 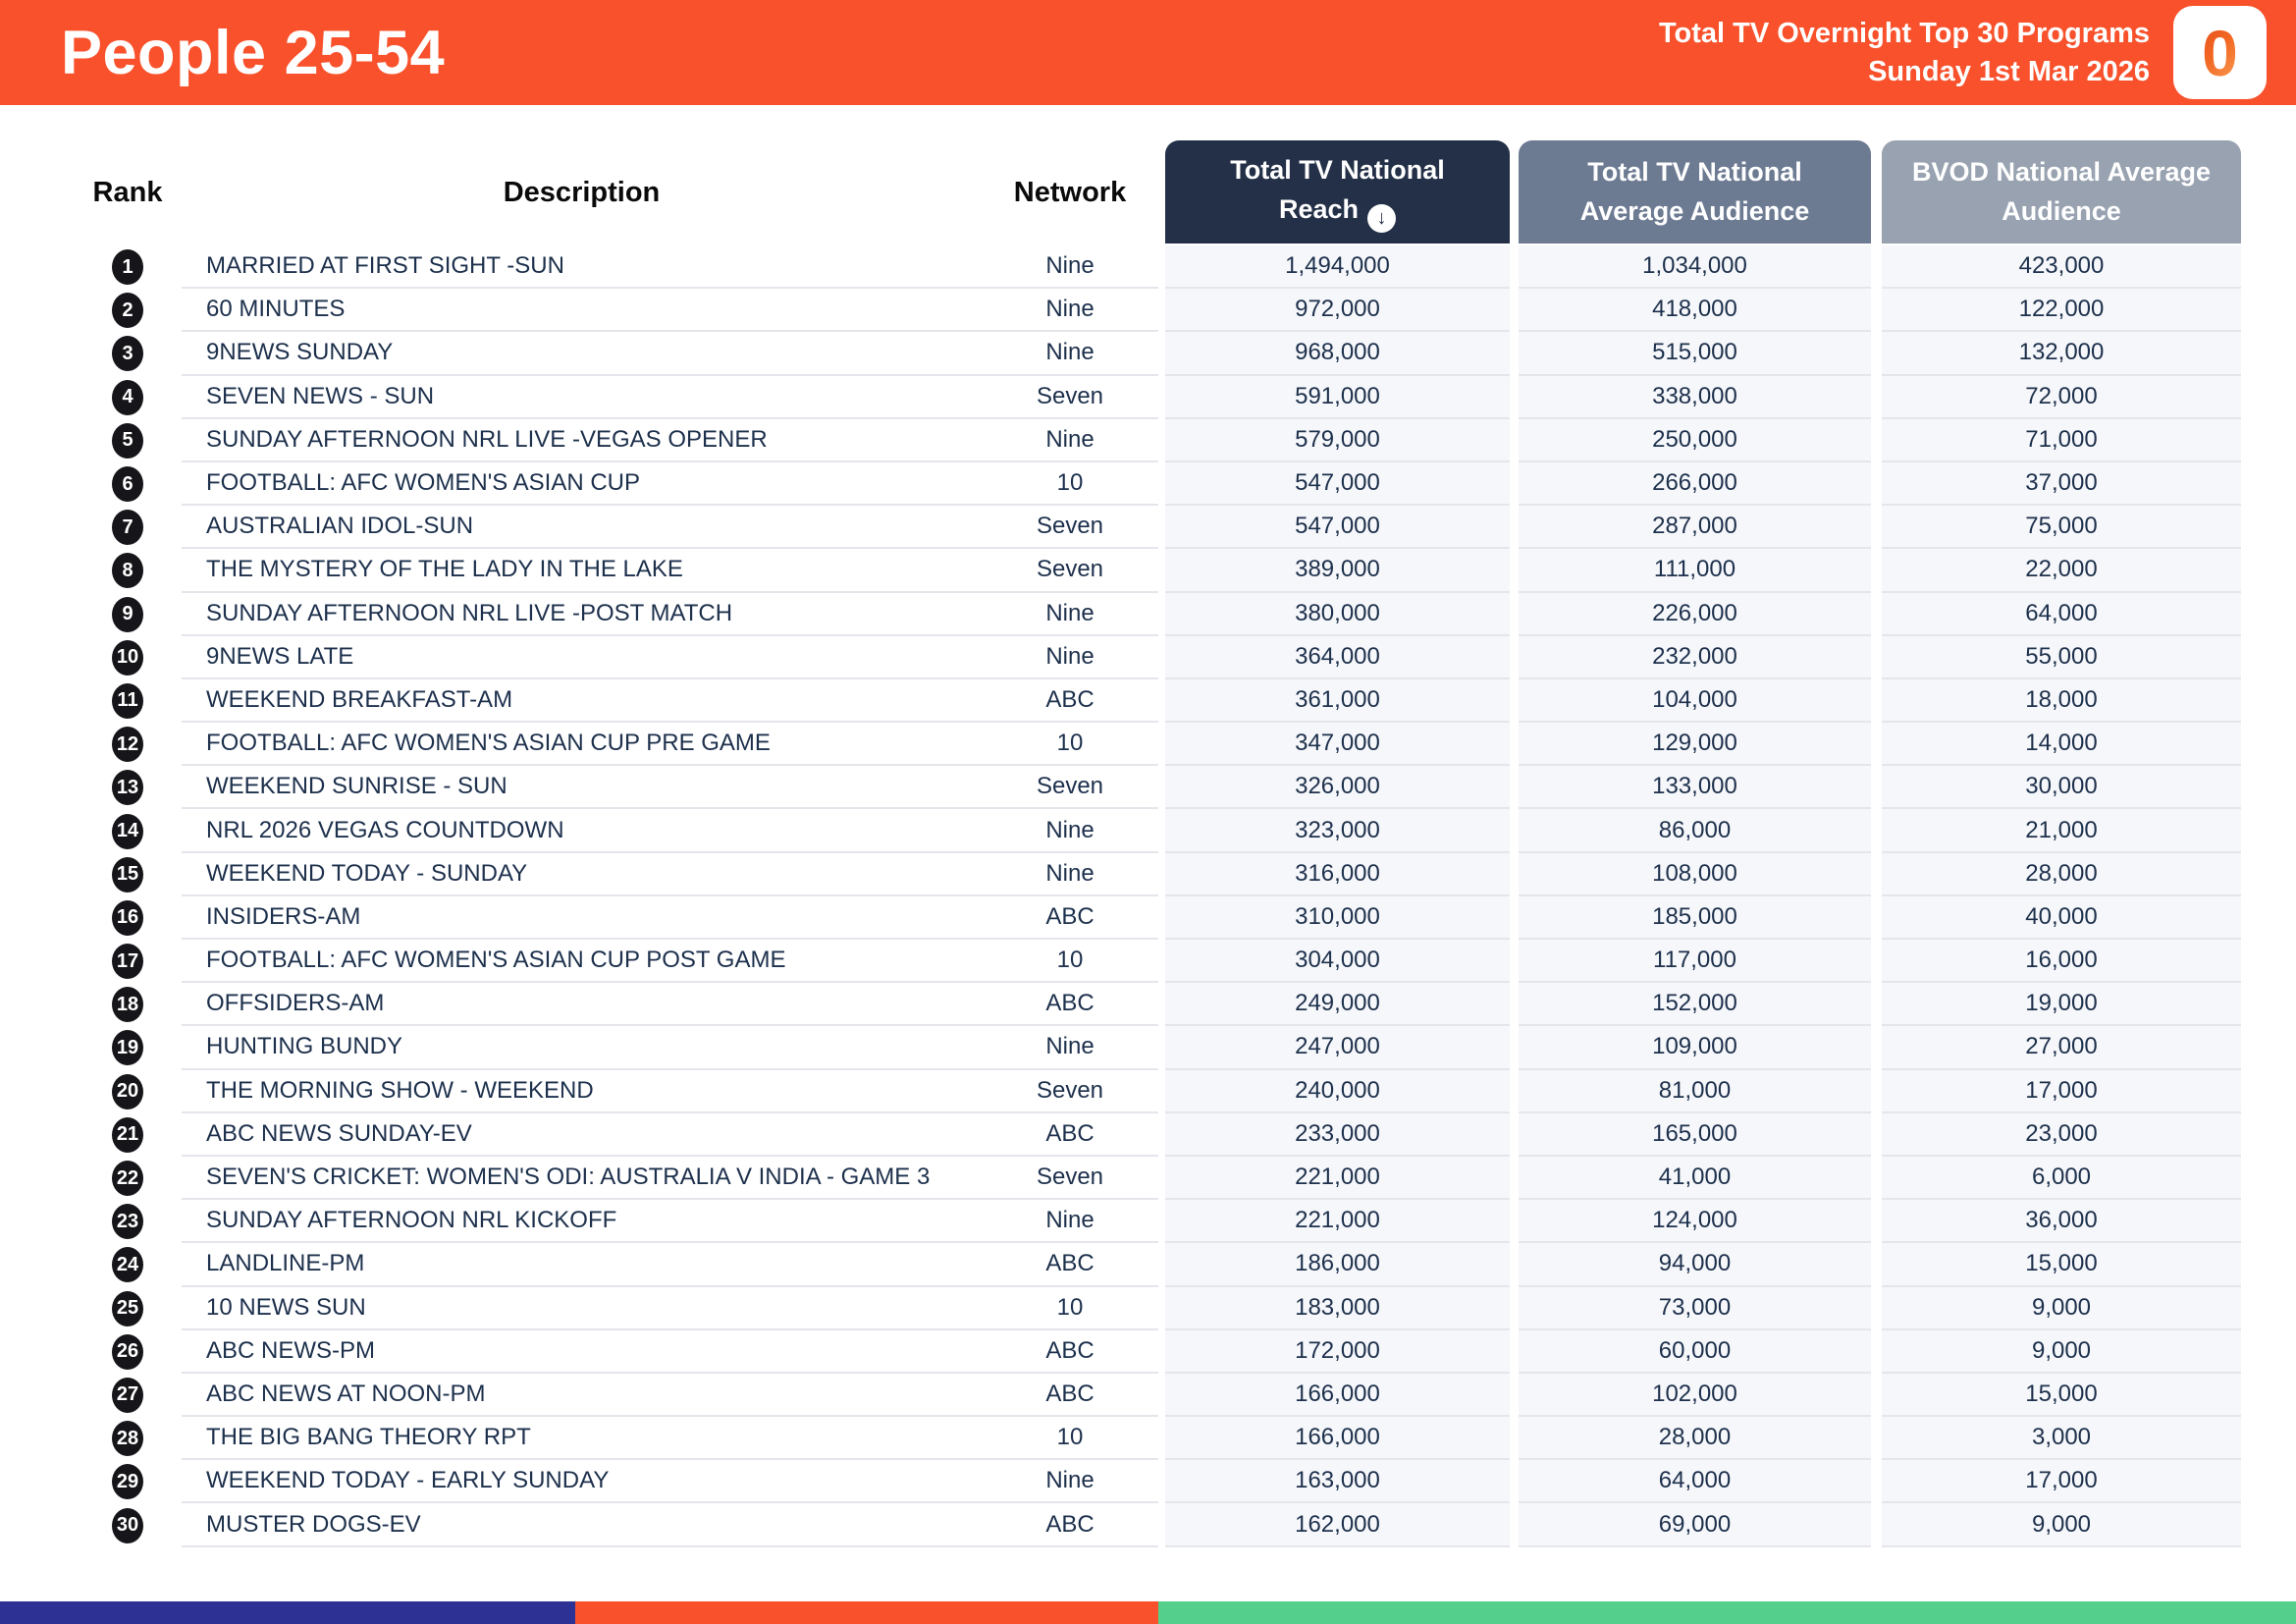 What do you see at coordinates (1338, 311) in the screenshot?
I see `reach-value: 972,000` at bounding box center [1338, 311].